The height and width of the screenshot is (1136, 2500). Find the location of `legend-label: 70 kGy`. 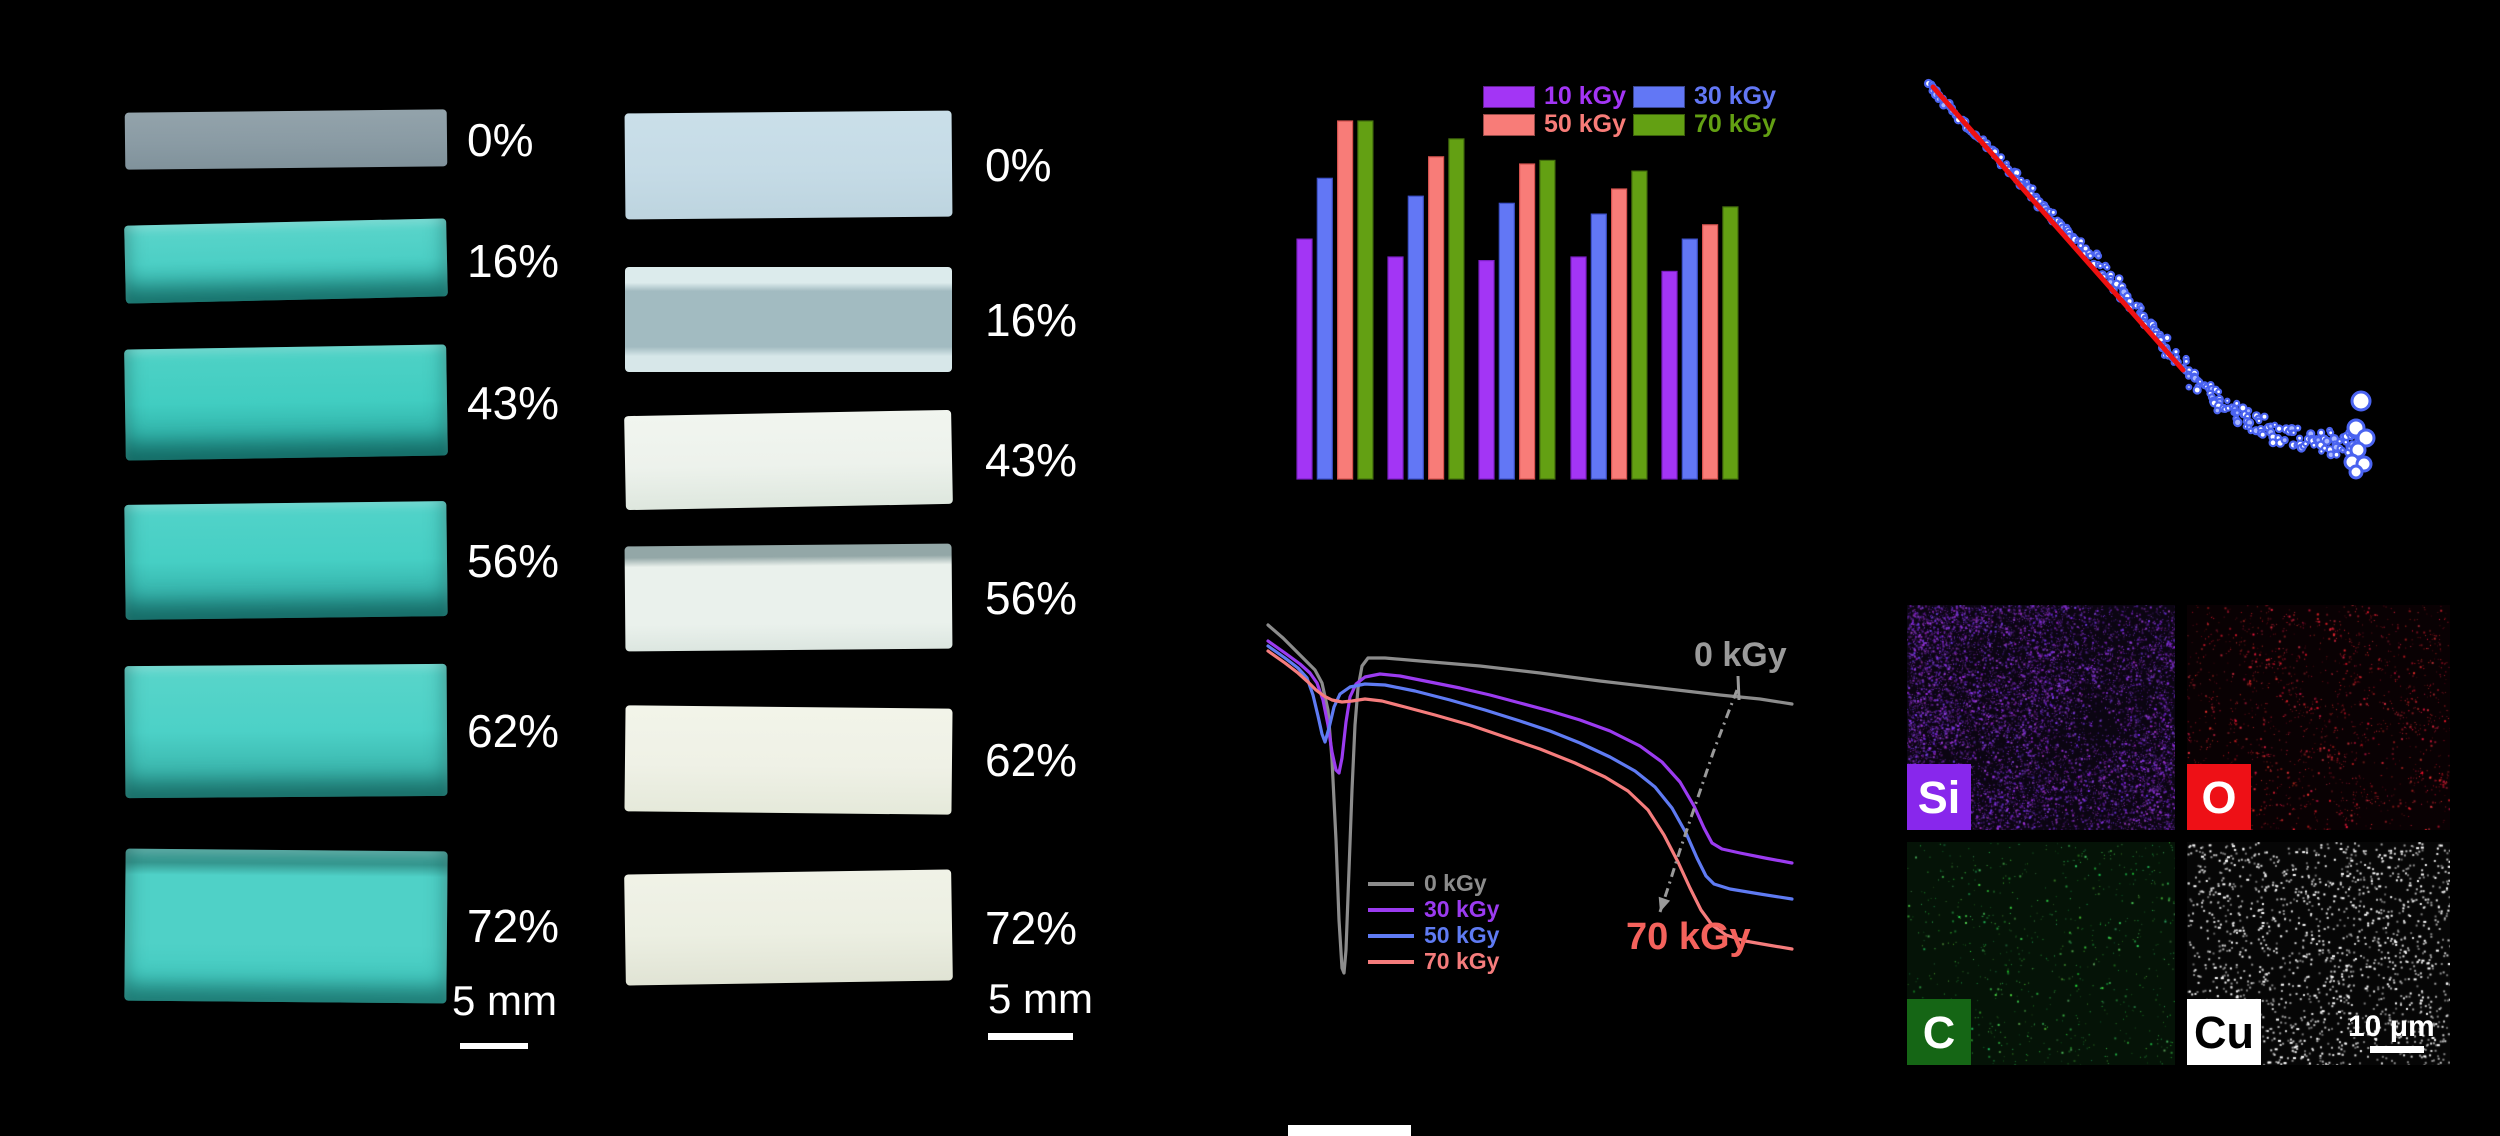

legend-label: 70 kGy is located at coordinates (1735, 124).